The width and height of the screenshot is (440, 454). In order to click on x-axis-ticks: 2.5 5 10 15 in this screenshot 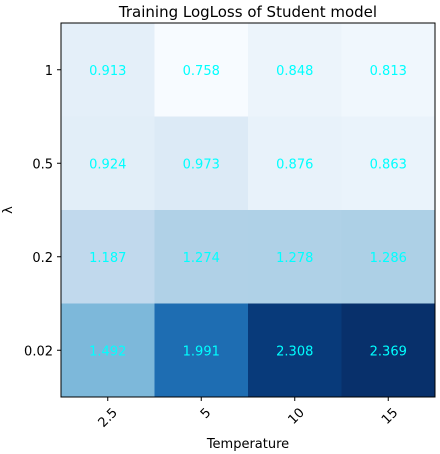, I will do `click(248, 414)`.